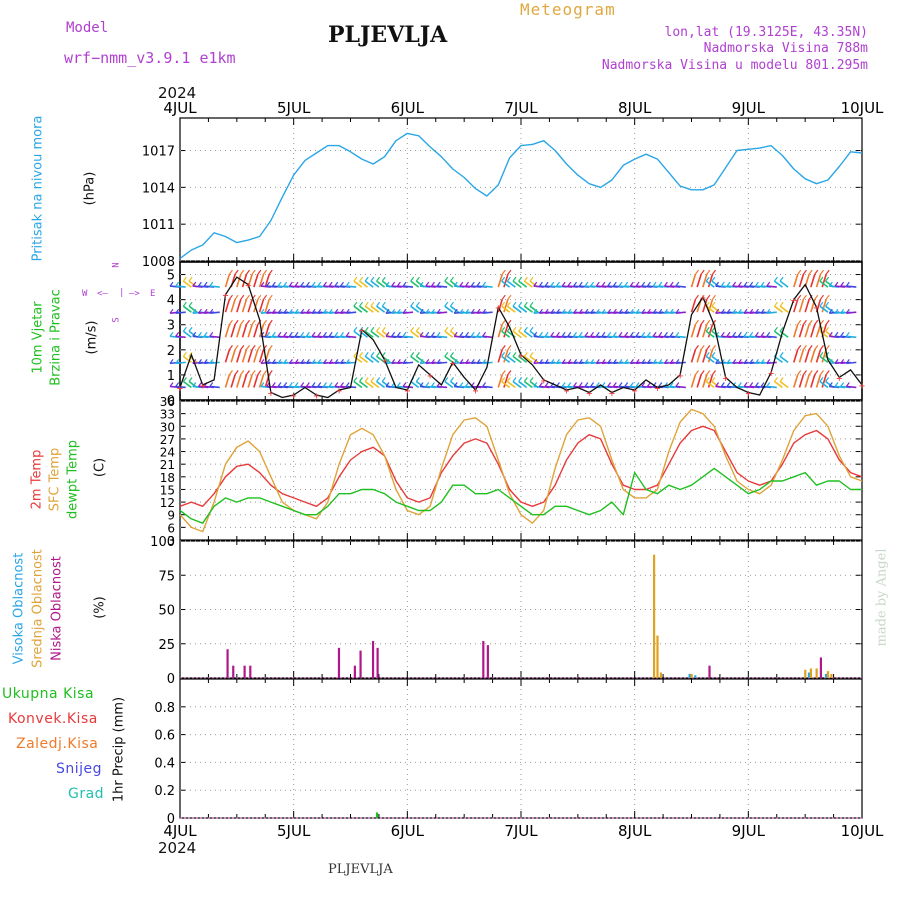 This screenshot has height=900, width=900. Describe the element at coordinates (171, 351) in the screenshot. I see `y-tick-label-wind: 2` at that location.